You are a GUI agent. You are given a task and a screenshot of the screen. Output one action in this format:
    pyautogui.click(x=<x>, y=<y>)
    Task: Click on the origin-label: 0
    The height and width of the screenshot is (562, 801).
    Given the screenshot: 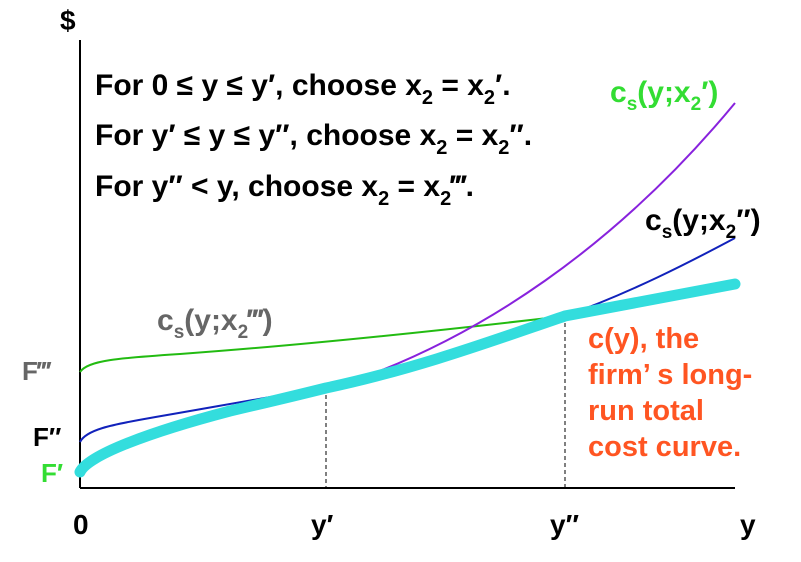 What is the action you would take?
    pyautogui.click(x=81, y=524)
    